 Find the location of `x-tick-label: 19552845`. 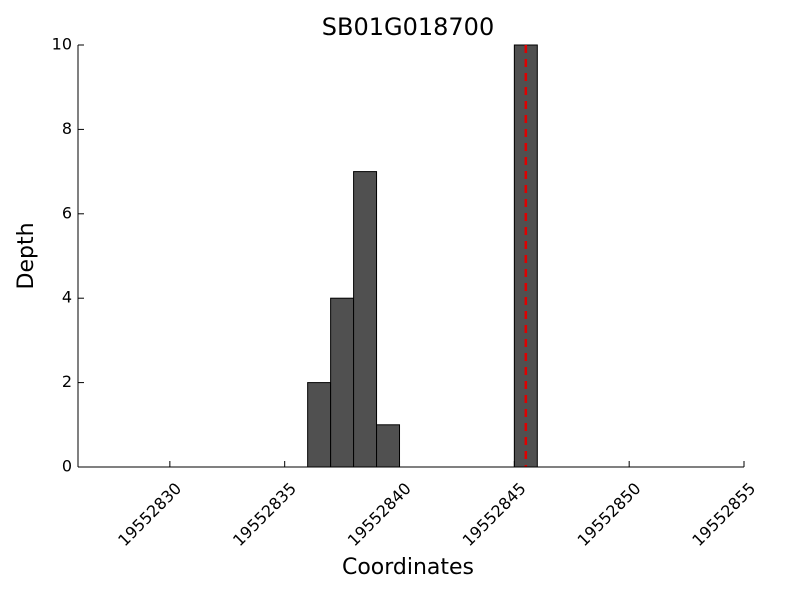

x-tick-label: 19552845 is located at coordinates (494, 514).